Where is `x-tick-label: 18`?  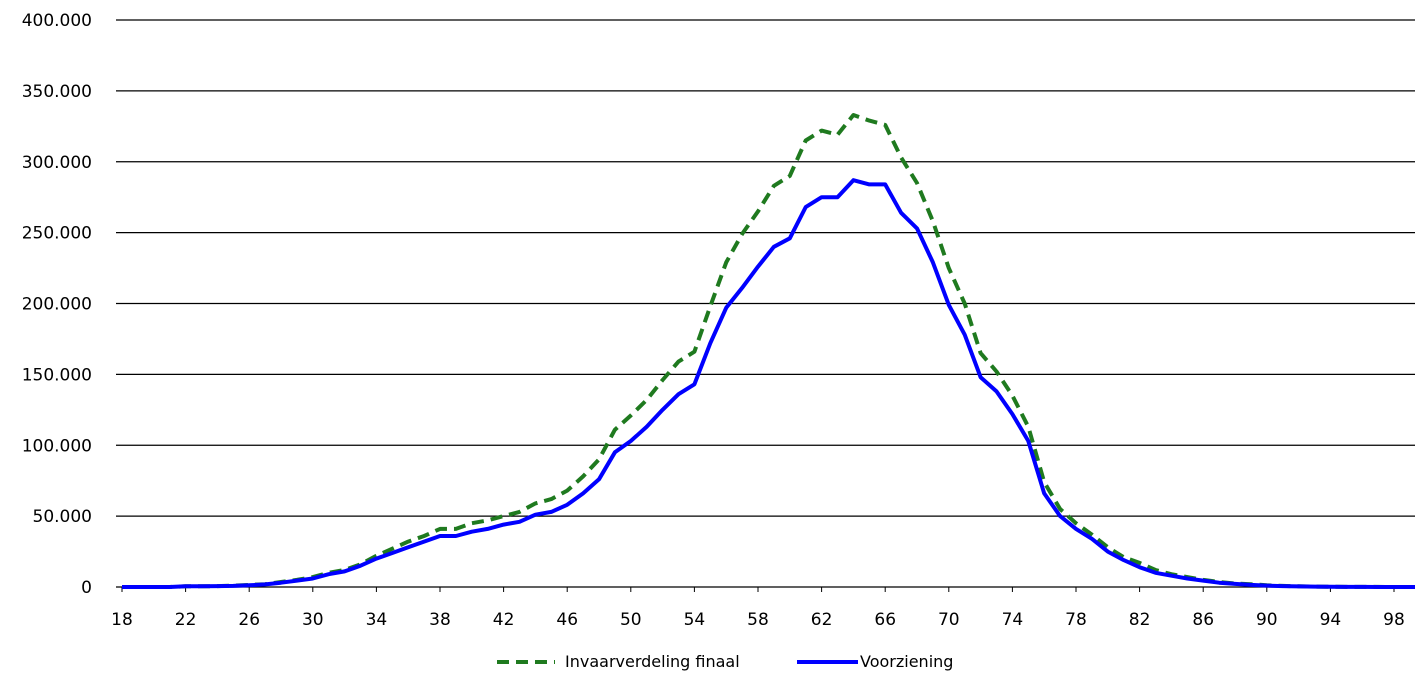 x-tick-label: 18 is located at coordinates (122, 620).